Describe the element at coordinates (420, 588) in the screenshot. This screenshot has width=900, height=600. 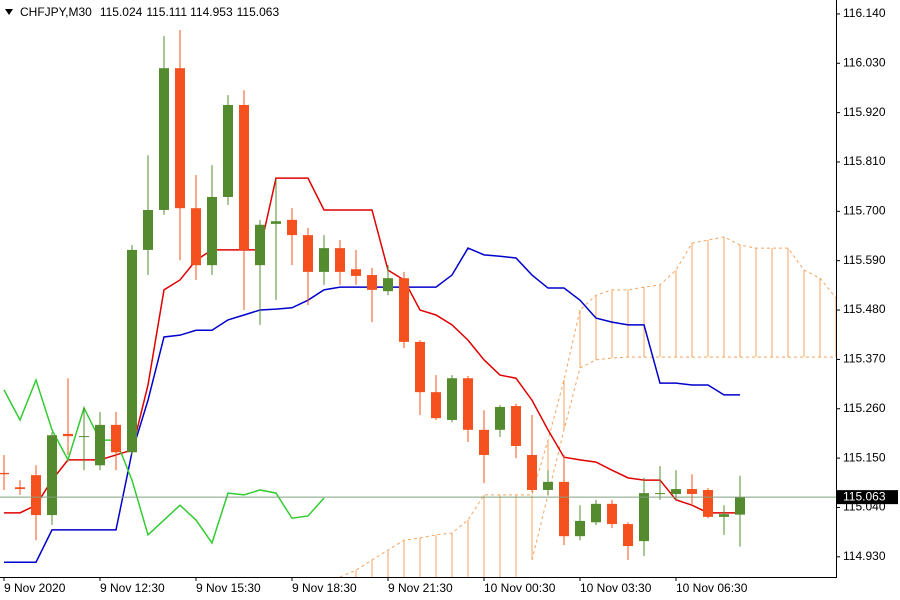
I see `x-tick-label: 9 Nov 21:30` at that location.